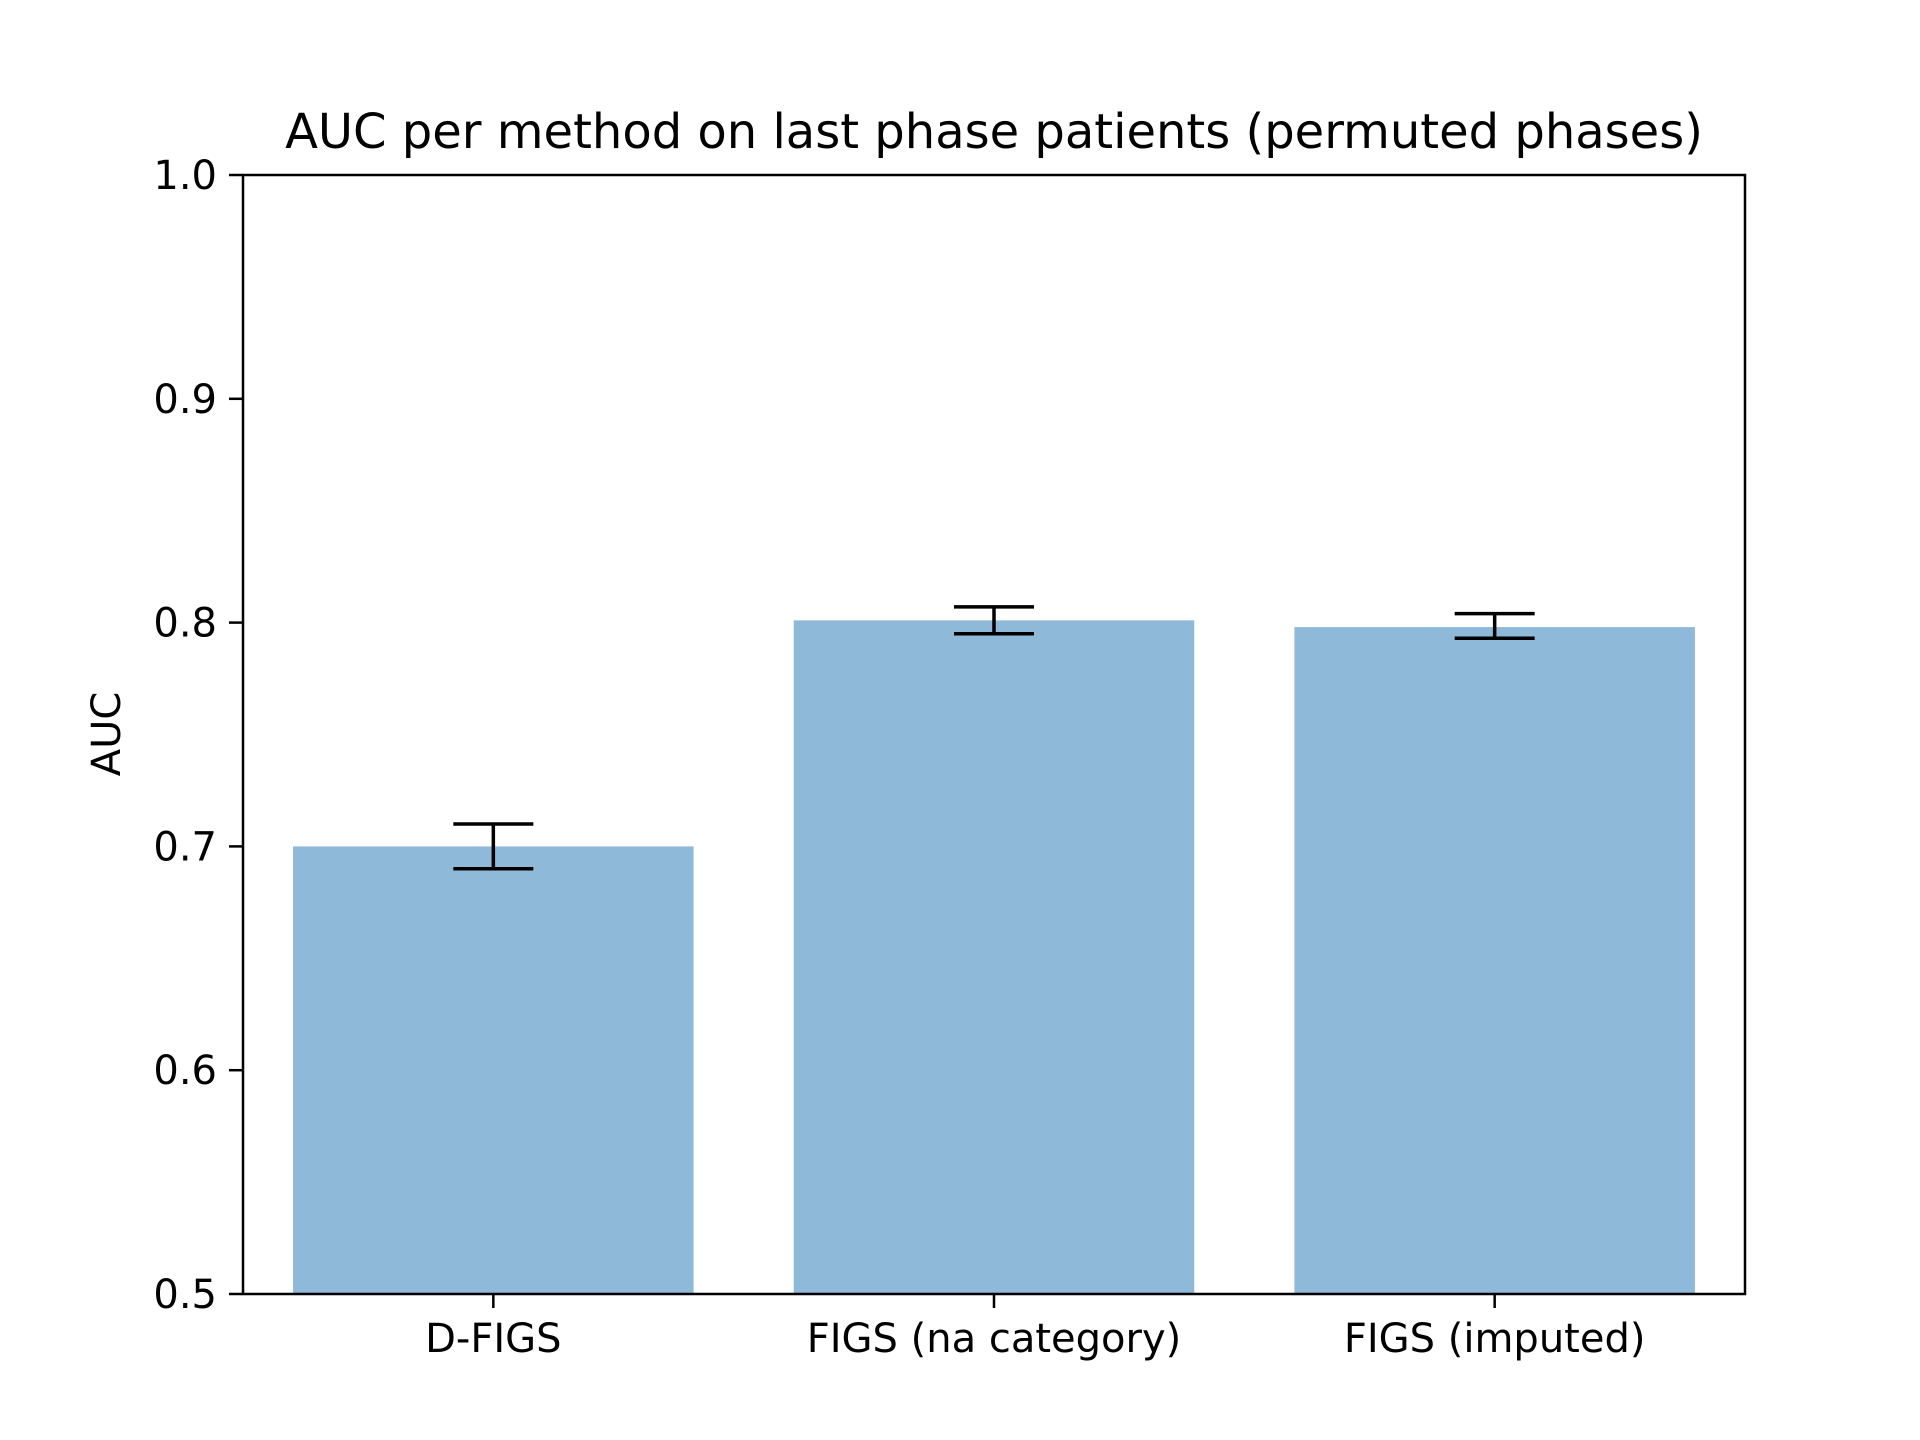  I want to click on bar-d-figs, so click(493, 1070).